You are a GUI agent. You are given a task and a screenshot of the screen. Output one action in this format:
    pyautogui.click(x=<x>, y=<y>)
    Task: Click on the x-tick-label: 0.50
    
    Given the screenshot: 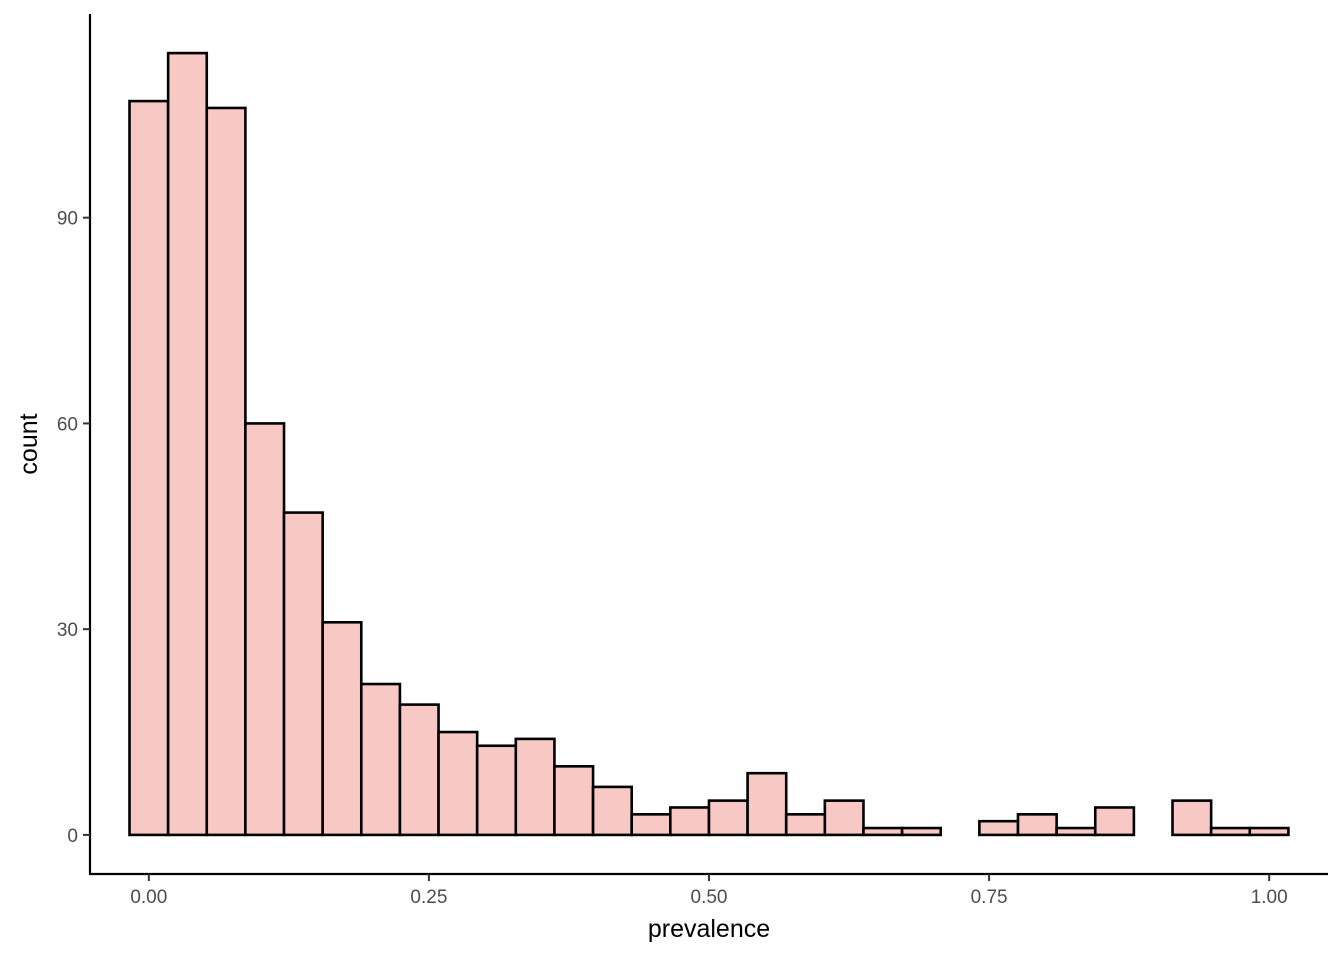 What is the action you would take?
    pyautogui.click(x=709, y=897)
    